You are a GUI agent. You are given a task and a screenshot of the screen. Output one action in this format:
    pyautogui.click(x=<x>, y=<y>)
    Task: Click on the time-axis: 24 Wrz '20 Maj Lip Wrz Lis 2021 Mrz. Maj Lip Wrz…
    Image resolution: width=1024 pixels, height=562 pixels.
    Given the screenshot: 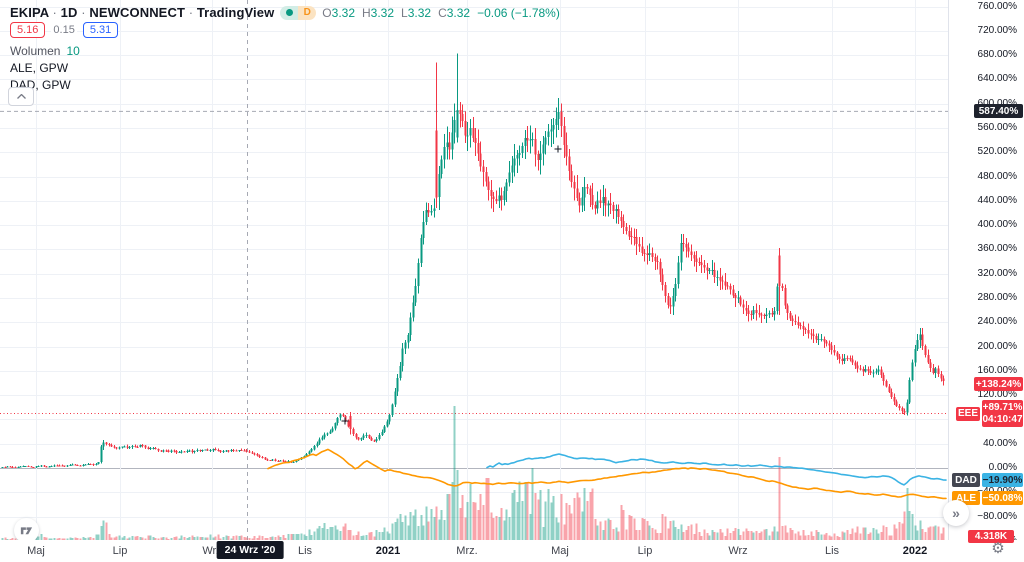 What is the action you would take?
    pyautogui.click(x=512, y=551)
    